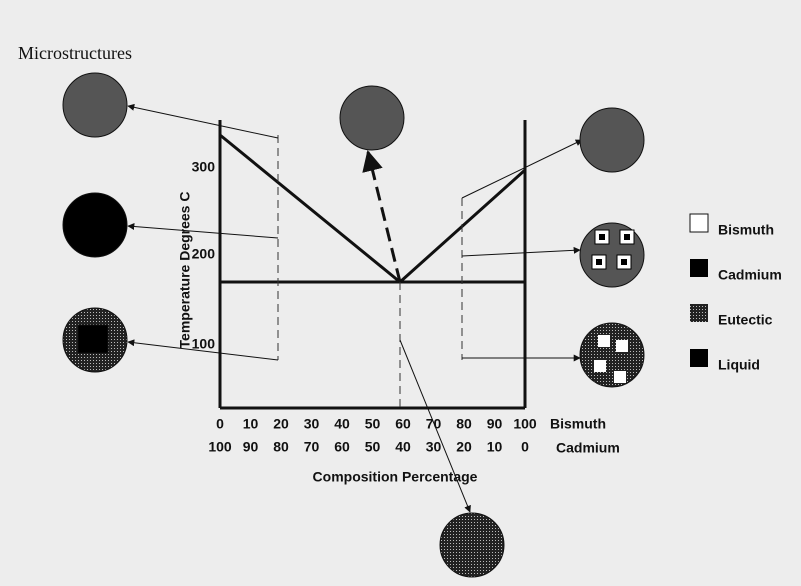 The width and height of the screenshot is (801, 586). I want to click on y-tick-label: 300, so click(204, 167).